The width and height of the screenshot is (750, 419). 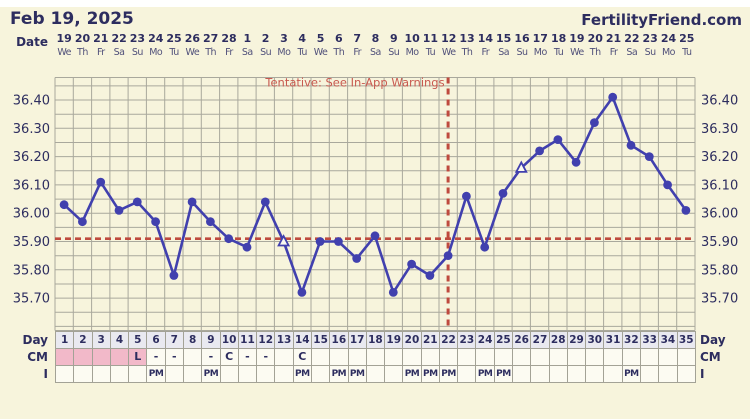 What do you see at coordinates (357, 339) in the screenshot?
I see `day-cell: 17` at bounding box center [357, 339].